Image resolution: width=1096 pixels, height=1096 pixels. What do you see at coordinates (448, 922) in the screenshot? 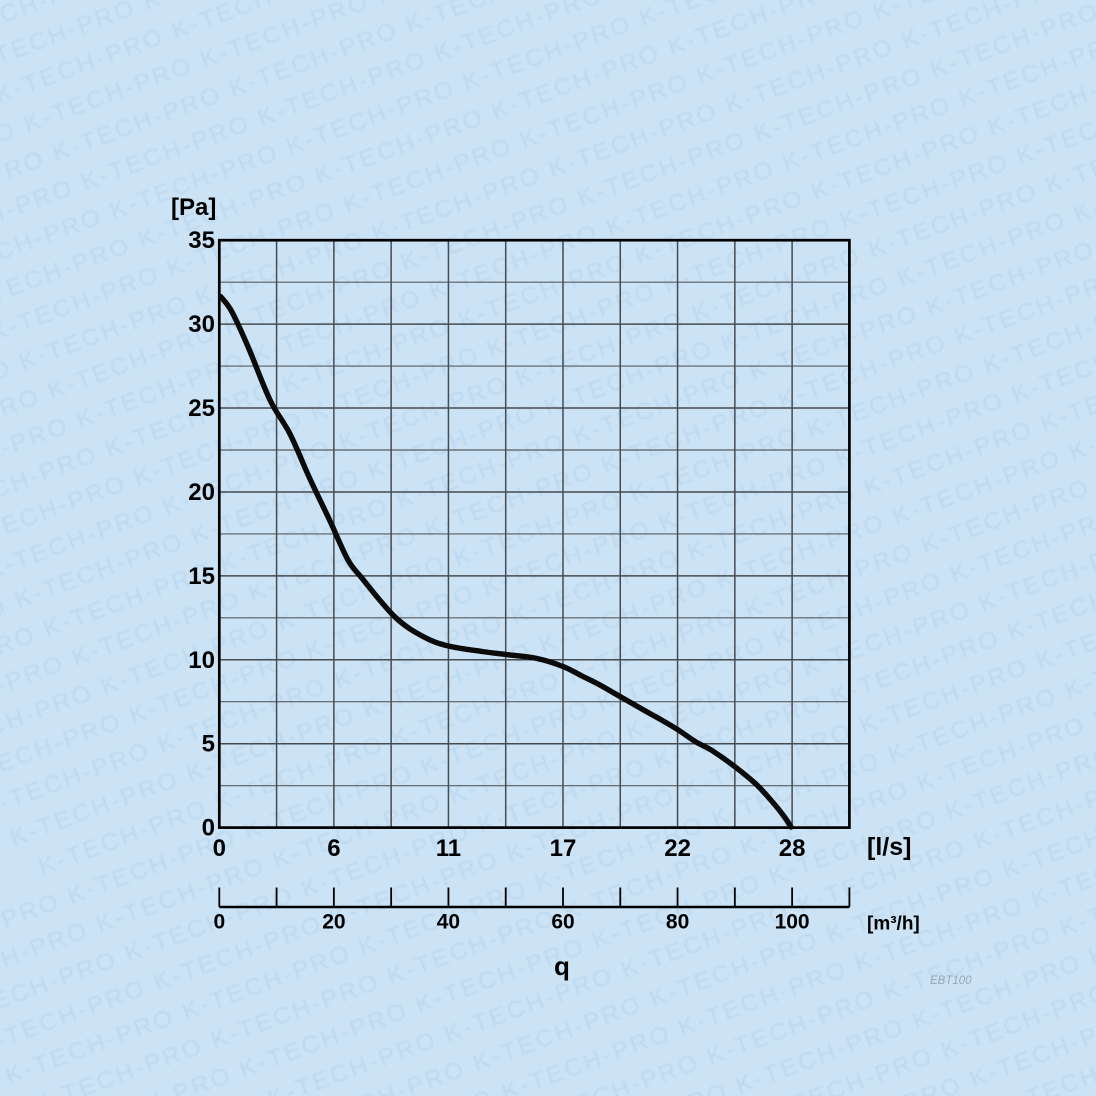
I see `svg-text: 40` at bounding box center [448, 922].